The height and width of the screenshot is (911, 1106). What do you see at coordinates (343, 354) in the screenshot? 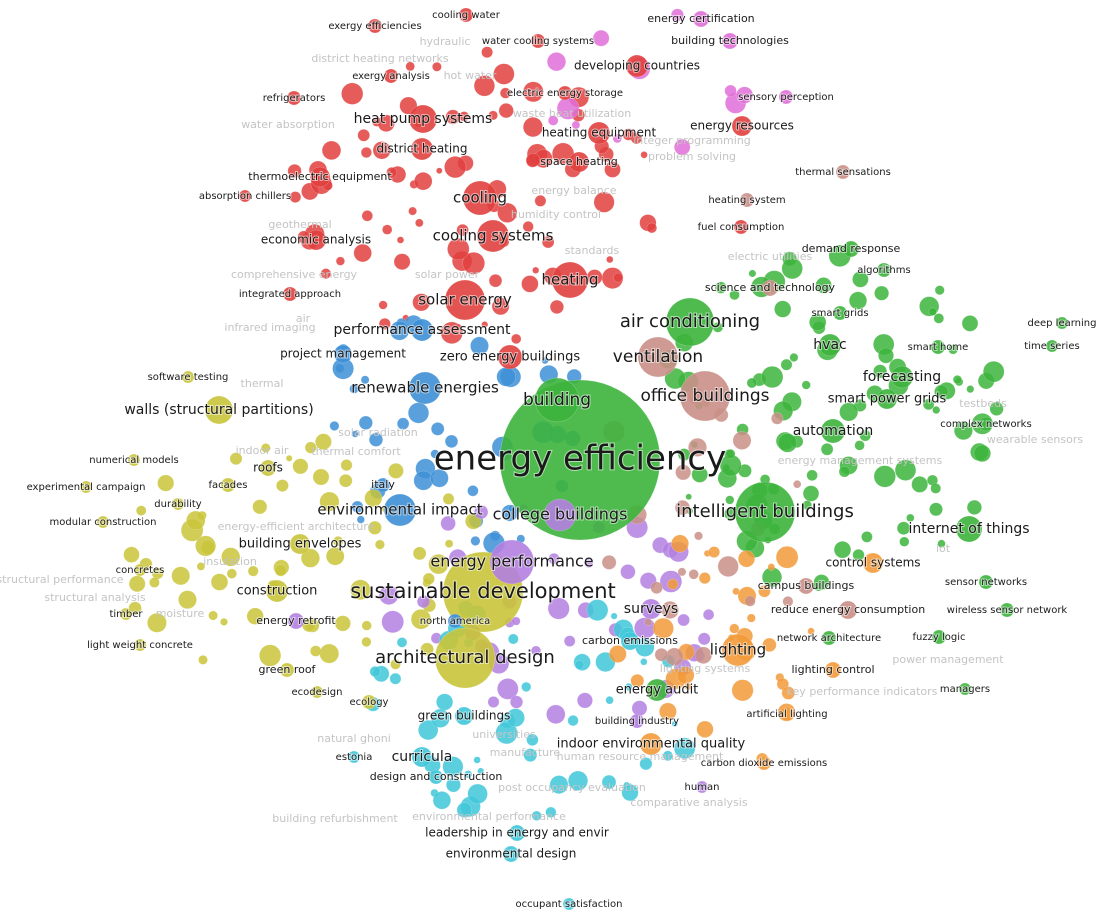
I see `keyword-label: project management` at bounding box center [343, 354].